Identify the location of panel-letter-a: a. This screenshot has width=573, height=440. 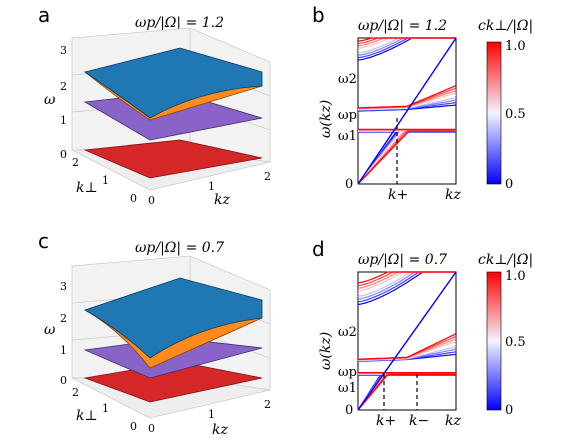
(44, 15).